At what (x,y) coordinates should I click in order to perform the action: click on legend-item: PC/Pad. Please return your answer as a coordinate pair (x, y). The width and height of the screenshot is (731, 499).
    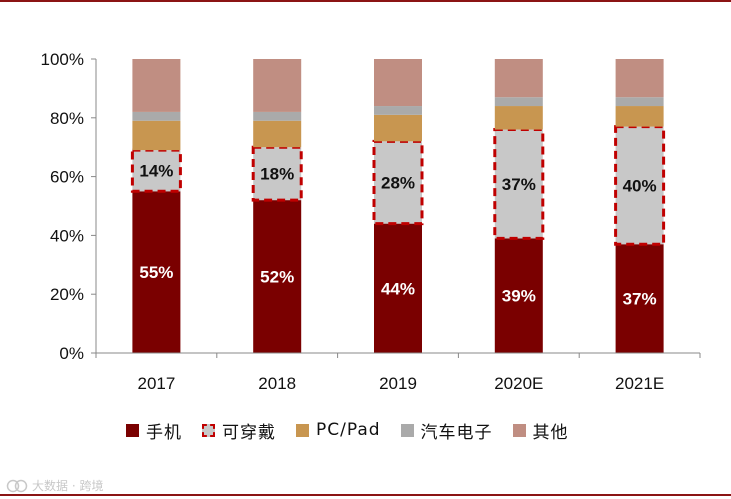
    Looking at the image, I should click on (338, 430).